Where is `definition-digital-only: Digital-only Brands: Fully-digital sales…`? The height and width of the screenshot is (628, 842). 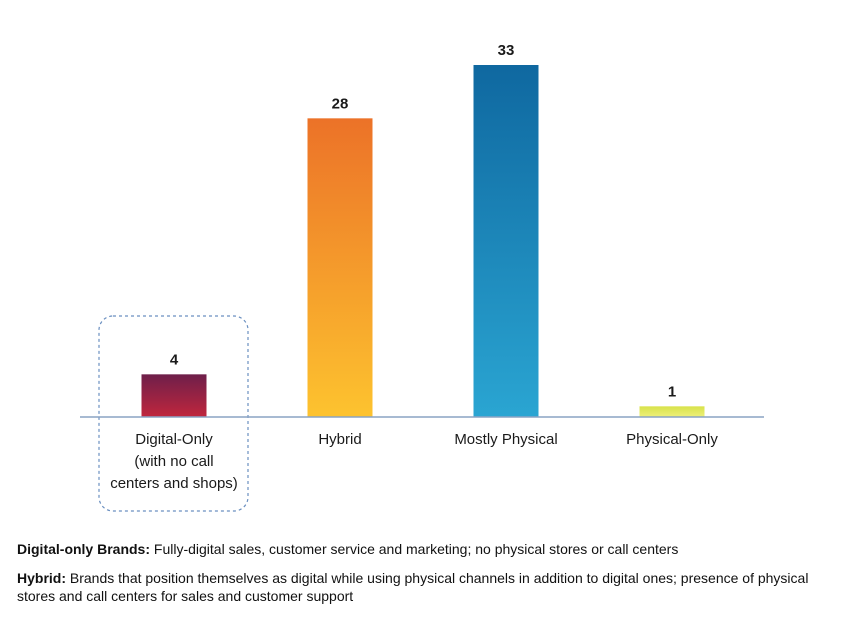
definition-digital-only: Digital-only Brands: Fully-digital sales… is located at coordinates (422, 549).